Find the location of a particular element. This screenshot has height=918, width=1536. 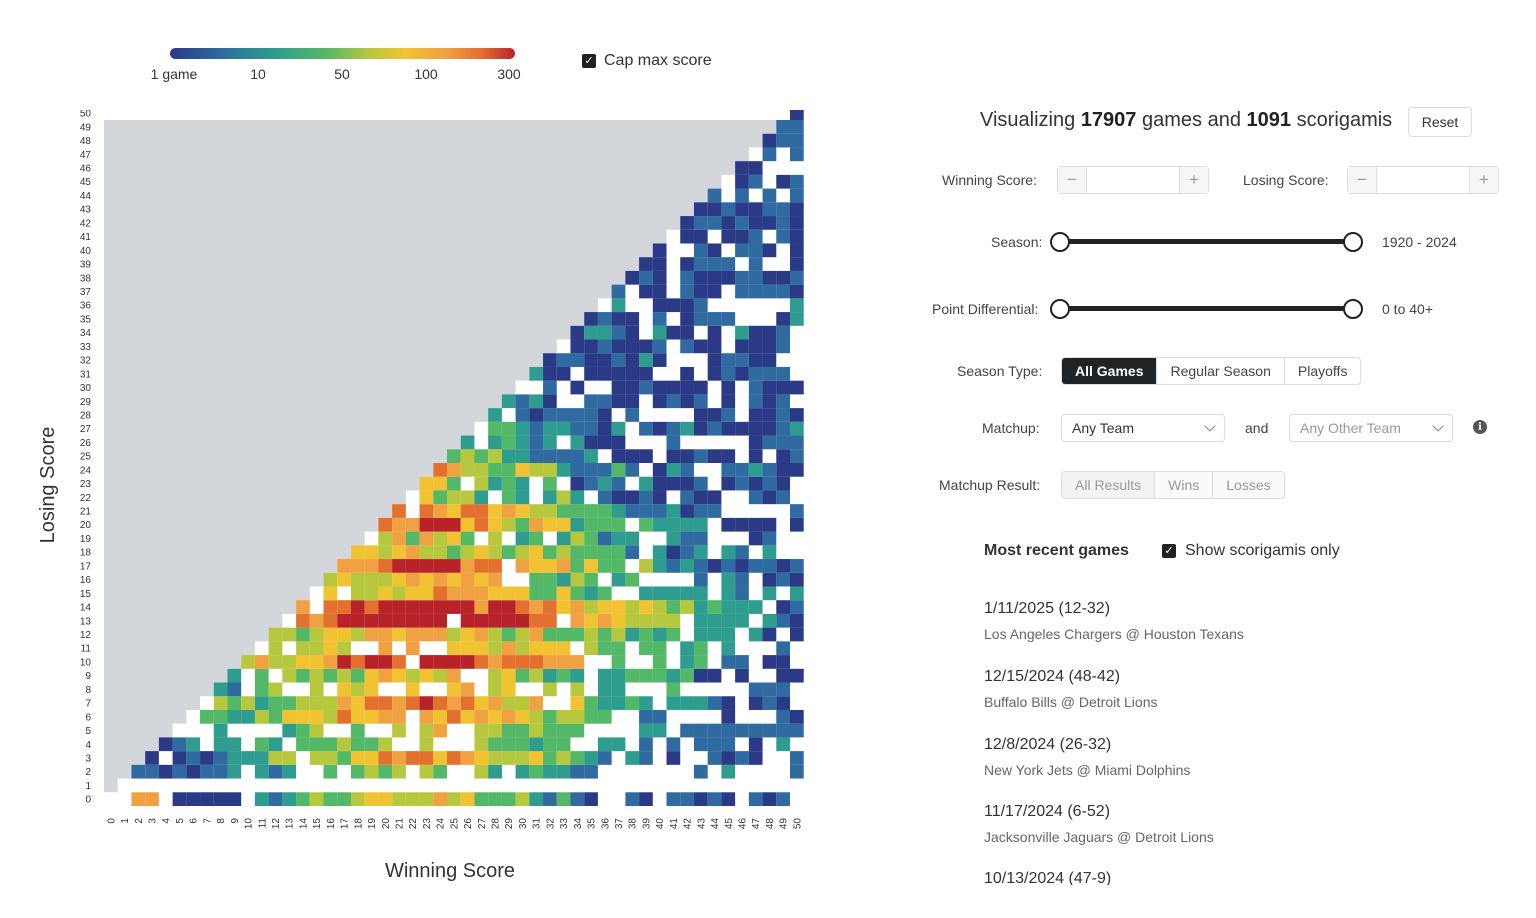

season-slider-track is located at coordinates (1206, 241).